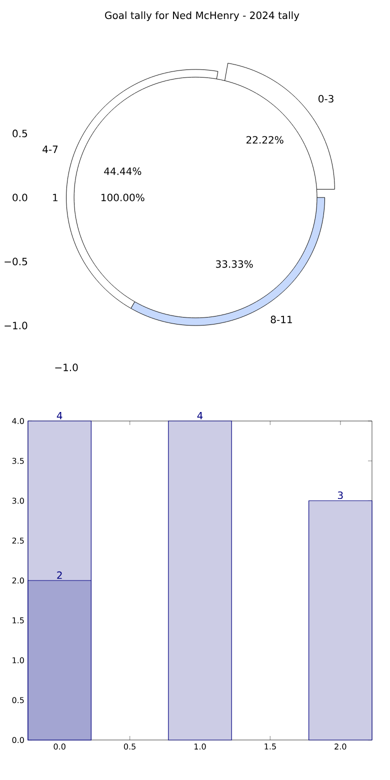 The height and width of the screenshot is (780, 390). What do you see at coordinates (234, 264) in the screenshot?
I see `data-label: 33.33%` at bounding box center [234, 264].